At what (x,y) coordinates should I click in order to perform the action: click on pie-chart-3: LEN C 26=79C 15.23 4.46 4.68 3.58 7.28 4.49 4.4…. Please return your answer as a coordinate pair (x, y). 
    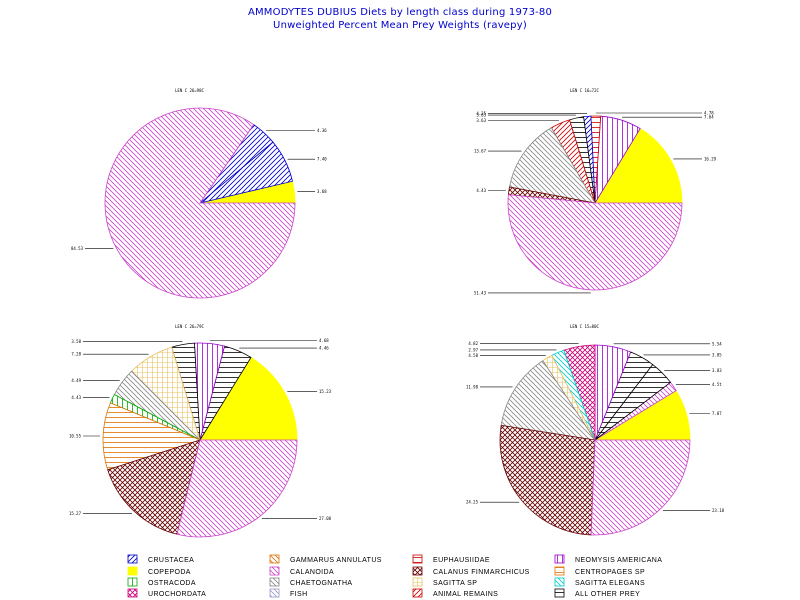
    Looking at the image, I should click on (200, 431).